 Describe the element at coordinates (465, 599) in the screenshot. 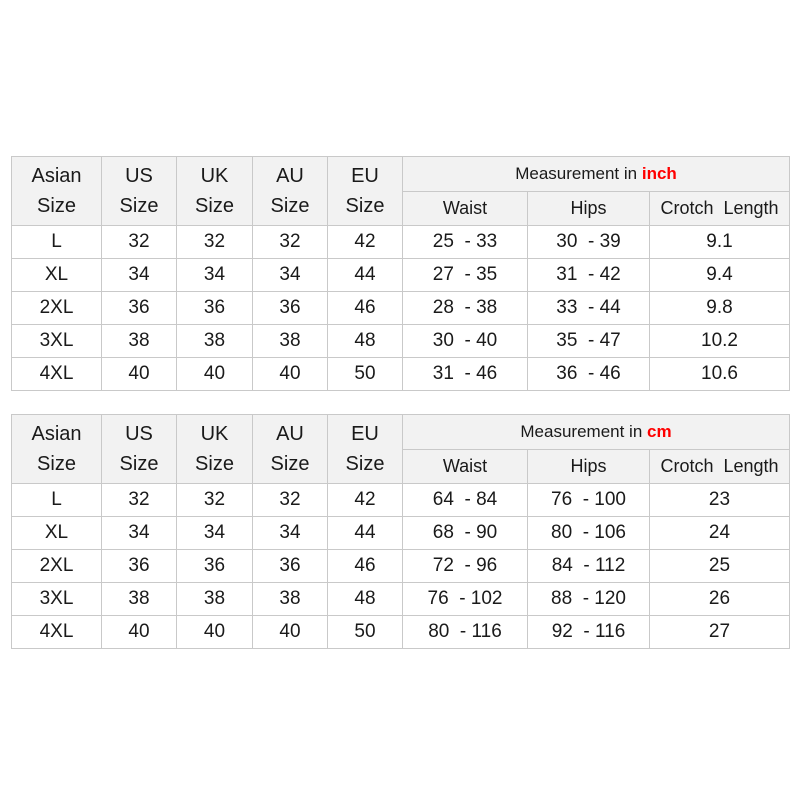

I see `waist-cell: 76 - 102` at that location.